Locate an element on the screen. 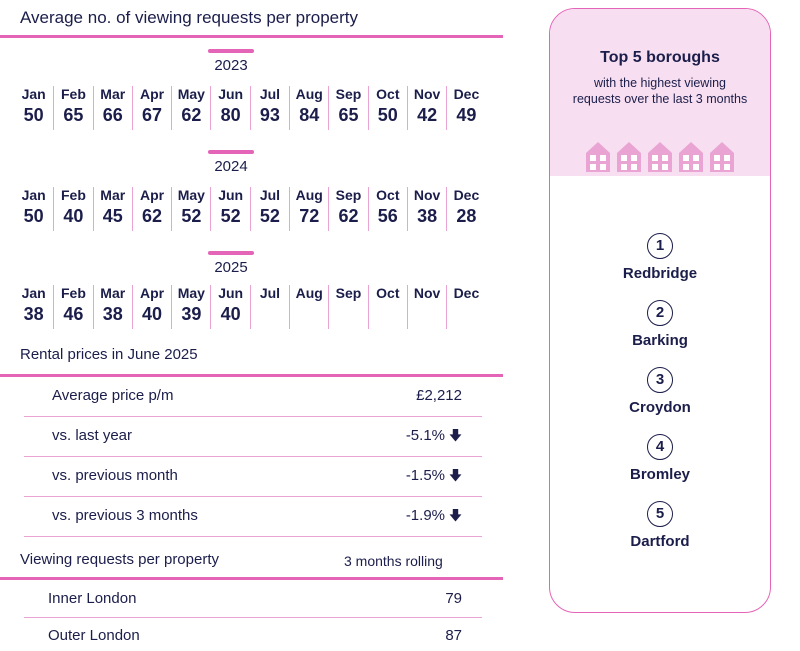  month-value: 80 is located at coordinates (230, 115).